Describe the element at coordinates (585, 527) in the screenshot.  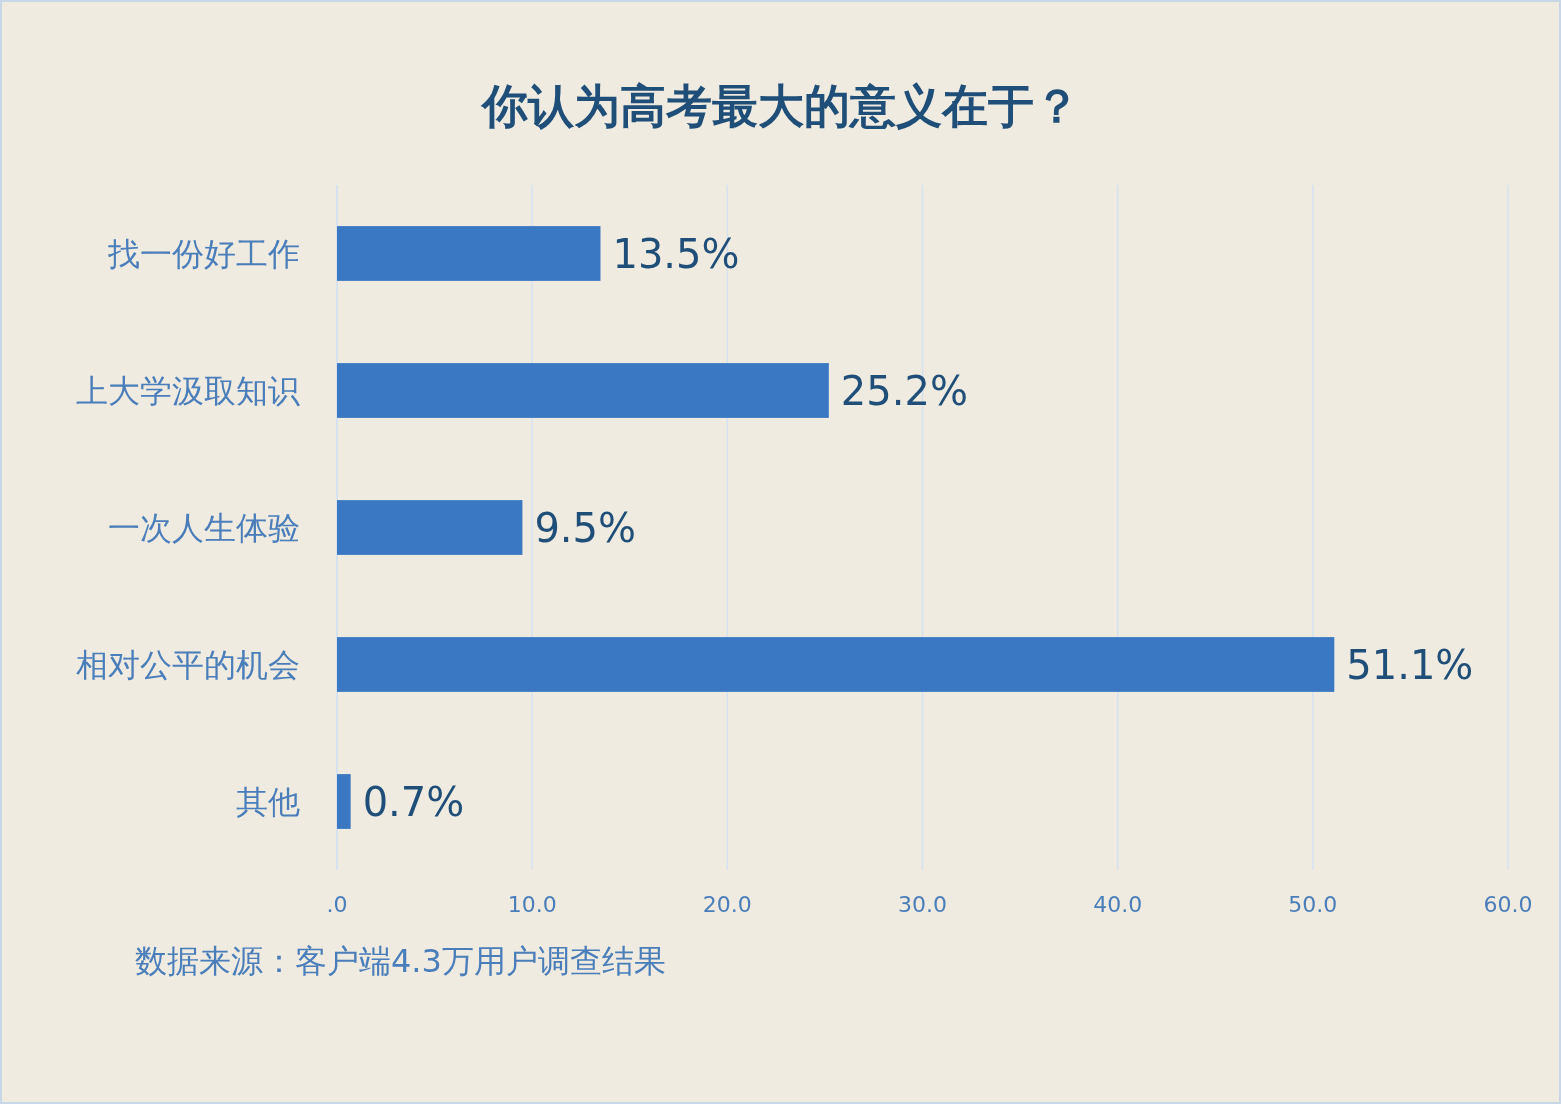
I see `data-label: 9.5%` at that location.